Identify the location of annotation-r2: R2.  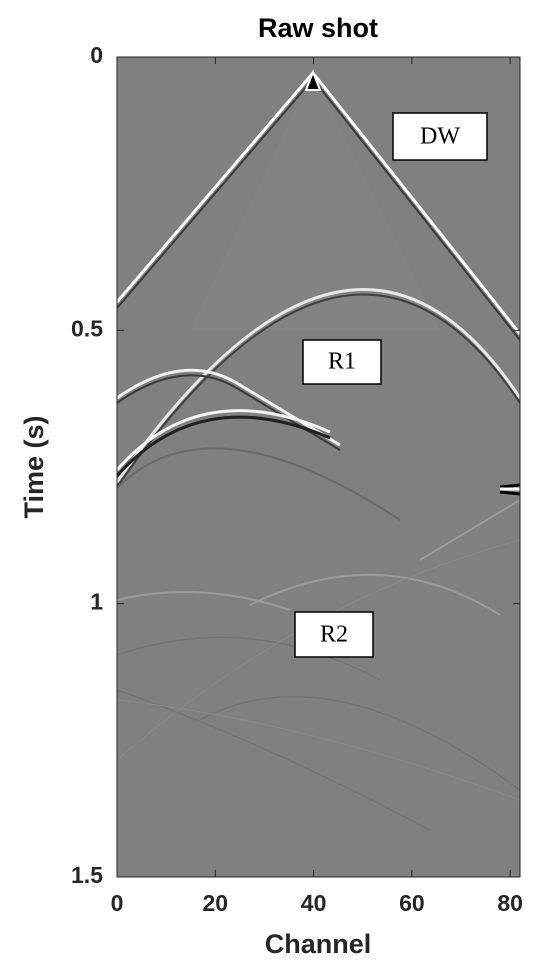
(334, 634).